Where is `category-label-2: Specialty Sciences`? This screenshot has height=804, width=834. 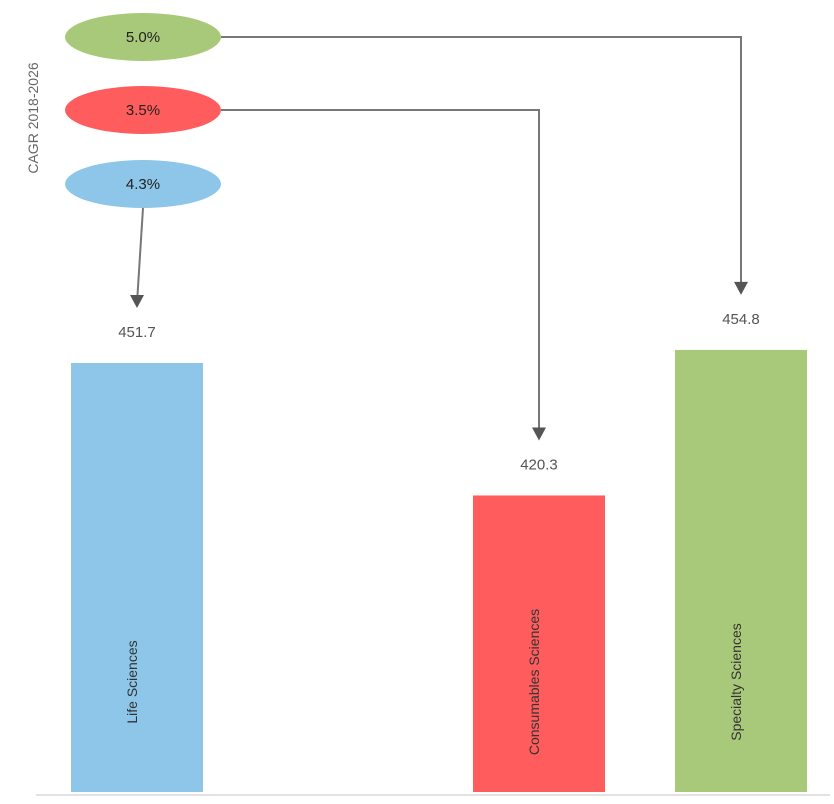
category-label-2: Specialty Sciences is located at coordinates (736, 682).